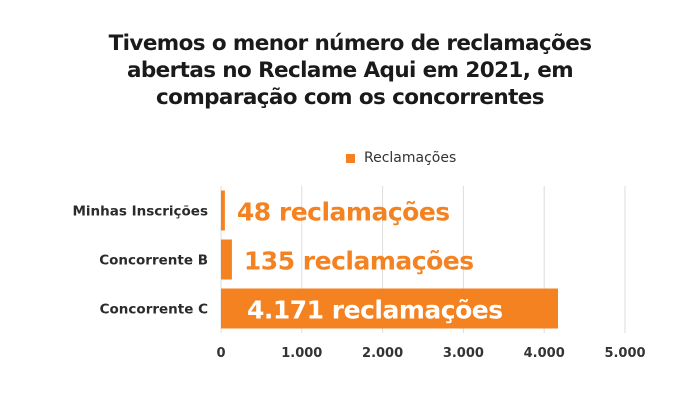 This screenshot has height=400, width=700. I want to click on x-tick-label: 5.000, so click(624, 353).